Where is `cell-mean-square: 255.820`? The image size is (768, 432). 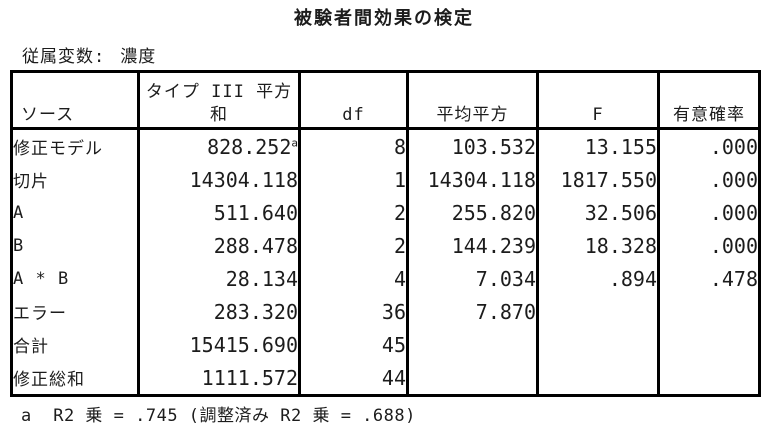
cell-mean-square: 255.820 is located at coordinates (472, 212).